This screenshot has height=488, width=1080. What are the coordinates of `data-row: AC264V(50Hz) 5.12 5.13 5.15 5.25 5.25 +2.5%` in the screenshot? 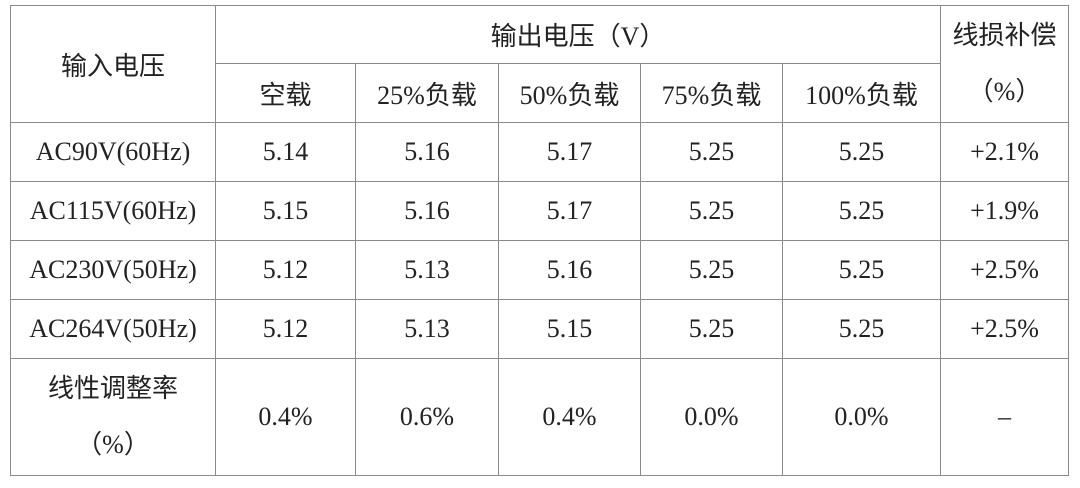 It's located at (539, 329).